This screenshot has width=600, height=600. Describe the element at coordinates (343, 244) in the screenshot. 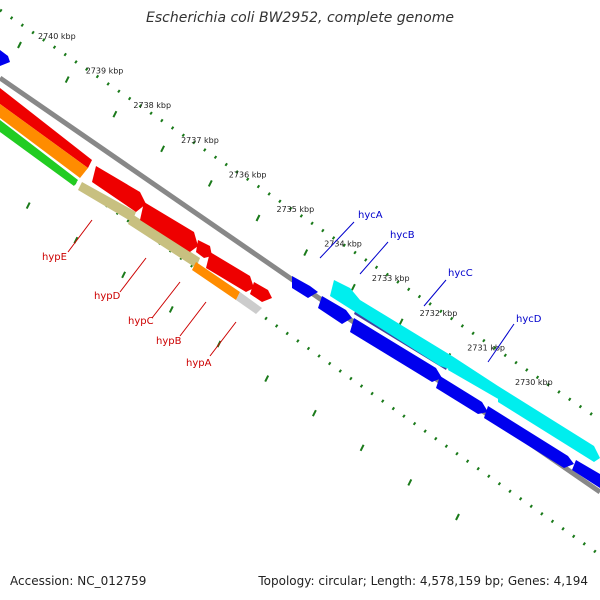

I see `scale-label: 2734 kbp` at that location.